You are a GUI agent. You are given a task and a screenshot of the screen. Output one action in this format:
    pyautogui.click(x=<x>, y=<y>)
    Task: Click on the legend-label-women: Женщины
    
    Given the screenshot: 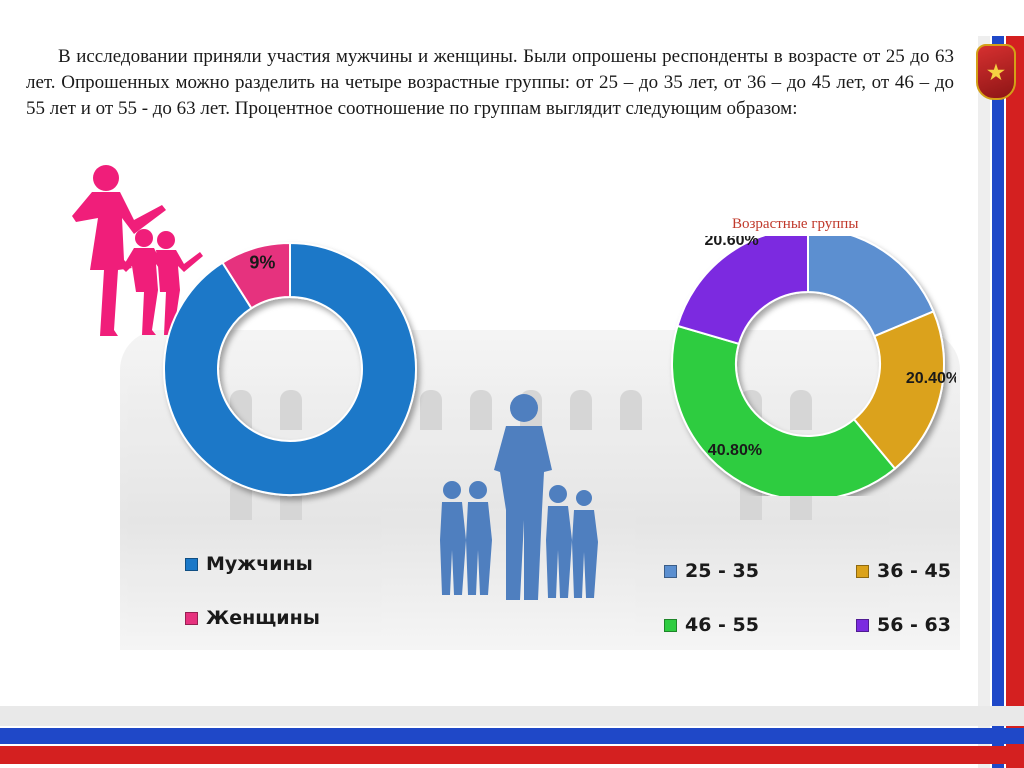 What is the action you would take?
    pyautogui.click(x=263, y=618)
    